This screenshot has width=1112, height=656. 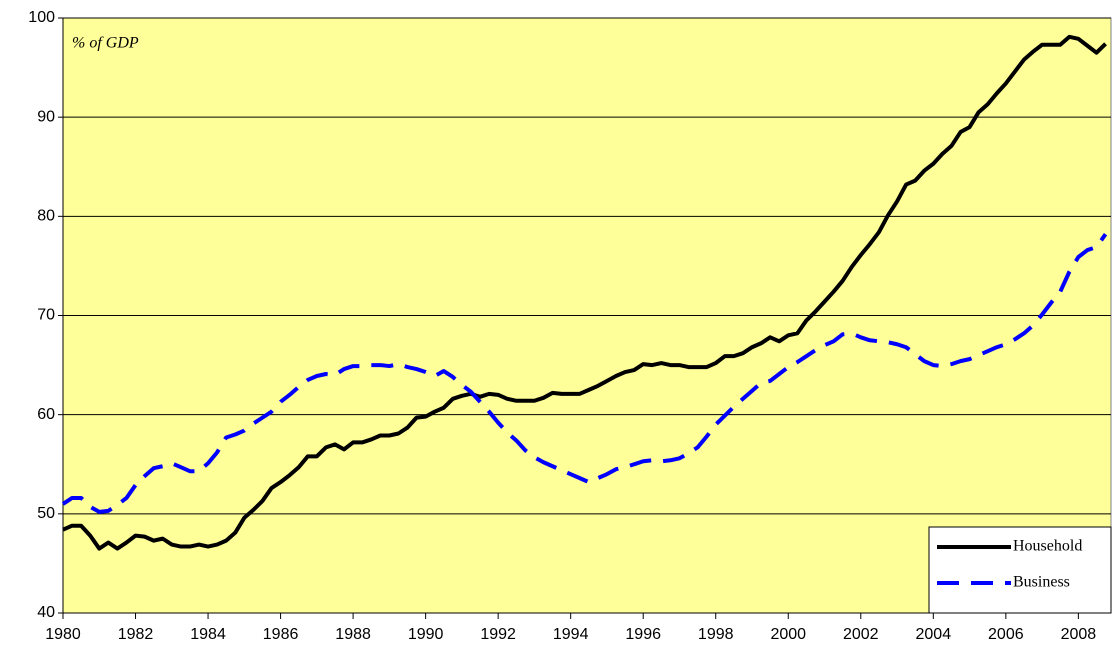 What do you see at coordinates (498, 634) in the screenshot?
I see `x-tick-label: 1992` at bounding box center [498, 634].